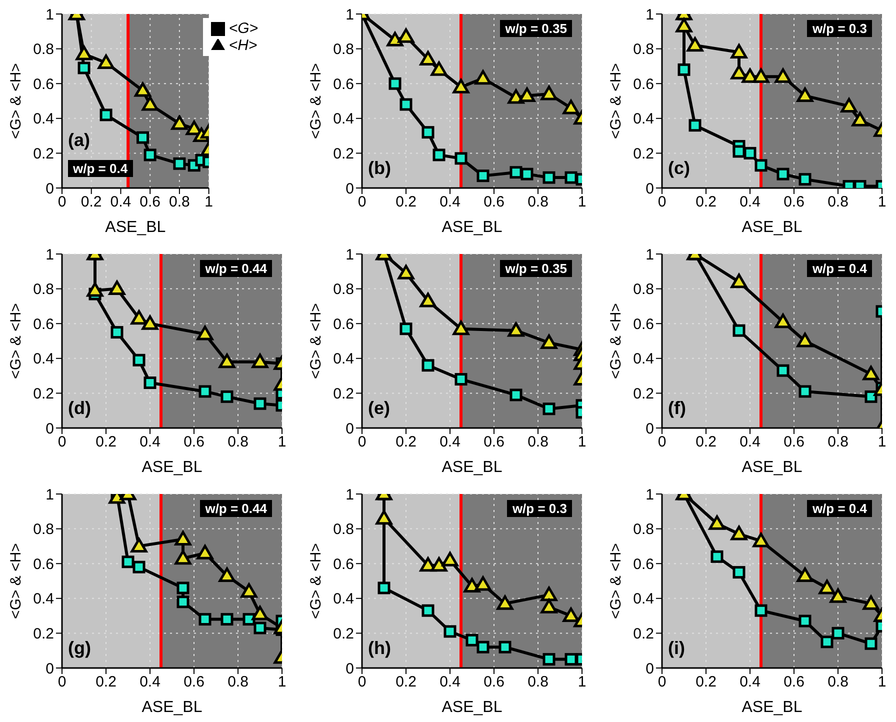 Image resolution: width=896 pixels, height=722 pixels. Describe the element at coordinates (379, 408) in the screenshot. I see `annotation: (e)` at that location.